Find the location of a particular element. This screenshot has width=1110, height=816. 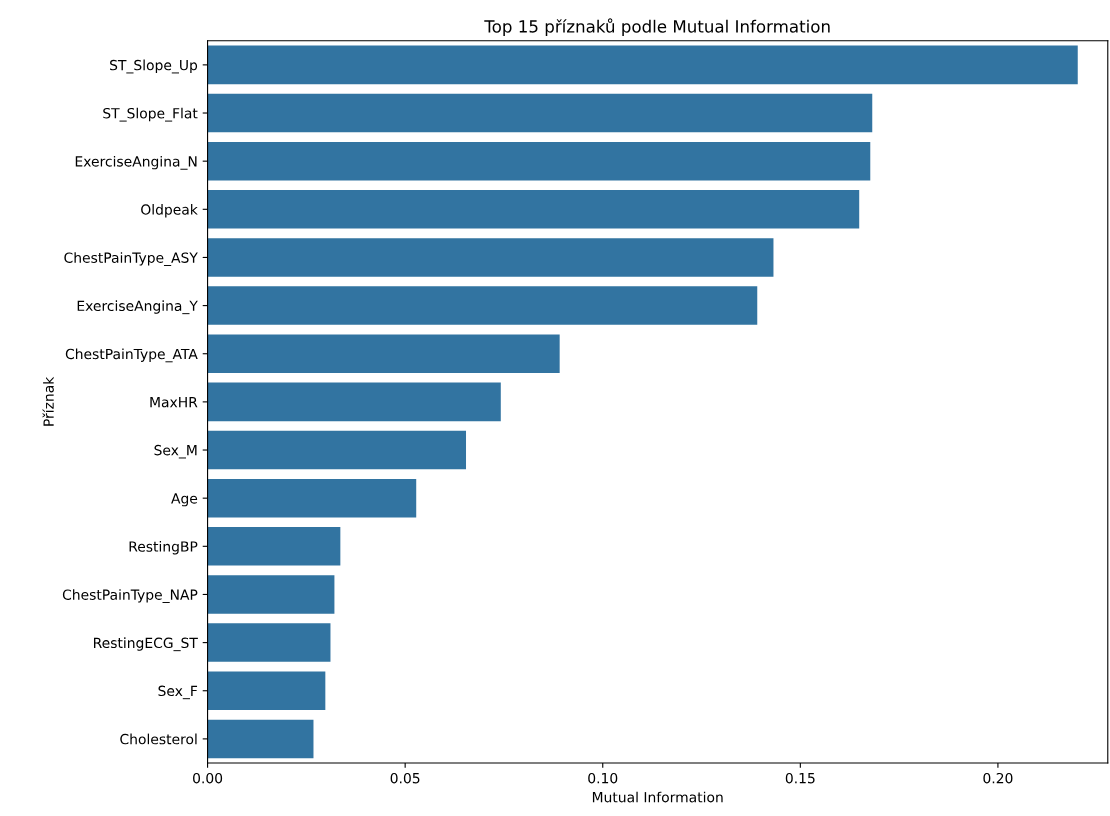

y-tick-label: ChestPainType_NAP is located at coordinates (130, 596).